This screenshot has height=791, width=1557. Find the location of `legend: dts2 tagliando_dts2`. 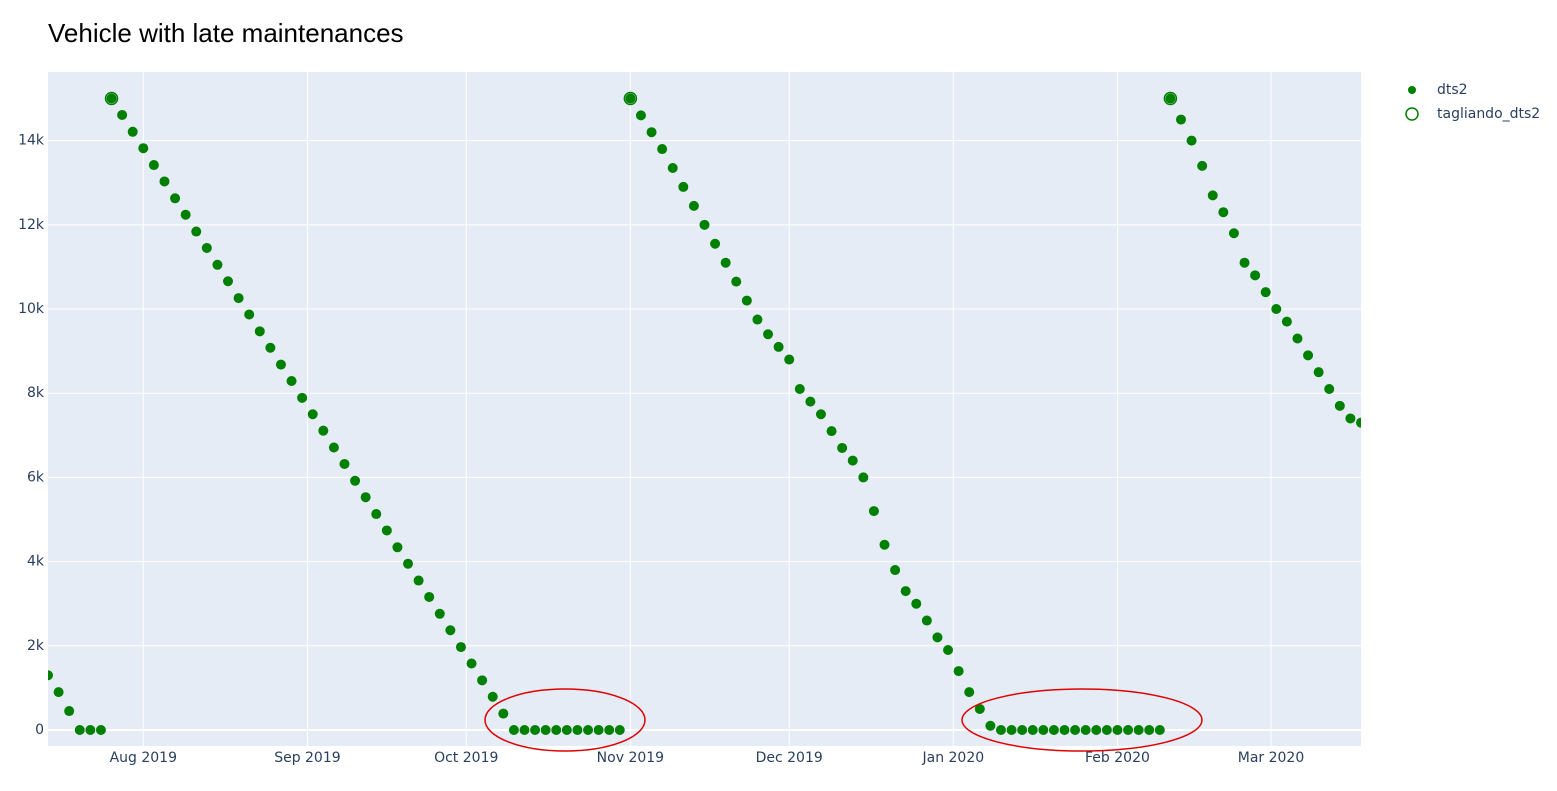

legend: dts2 tagliando_dts2 is located at coordinates (1472, 102).